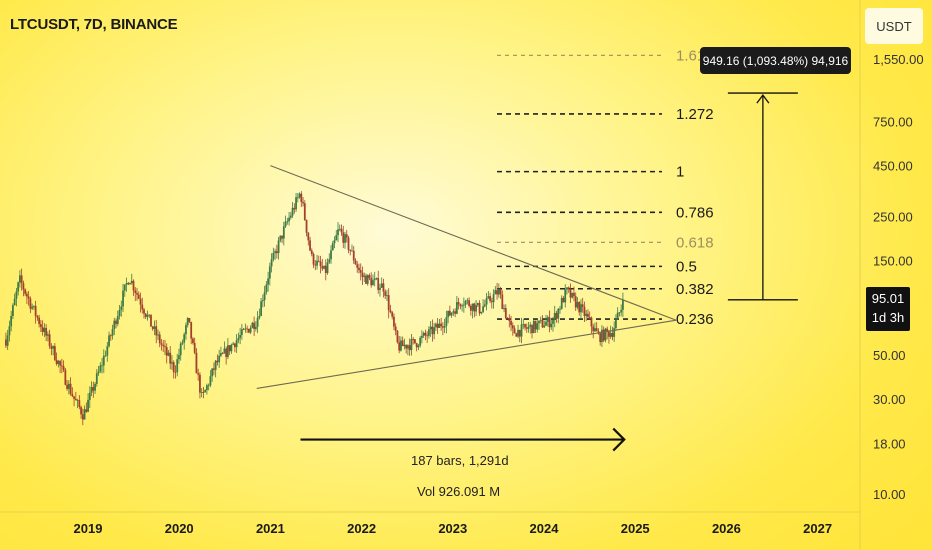 The width and height of the screenshot is (932, 550). What do you see at coordinates (94, 24) in the screenshot?
I see `symbol-title: LTCUSDT, 7D, BINANCE` at bounding box center [94, 24].